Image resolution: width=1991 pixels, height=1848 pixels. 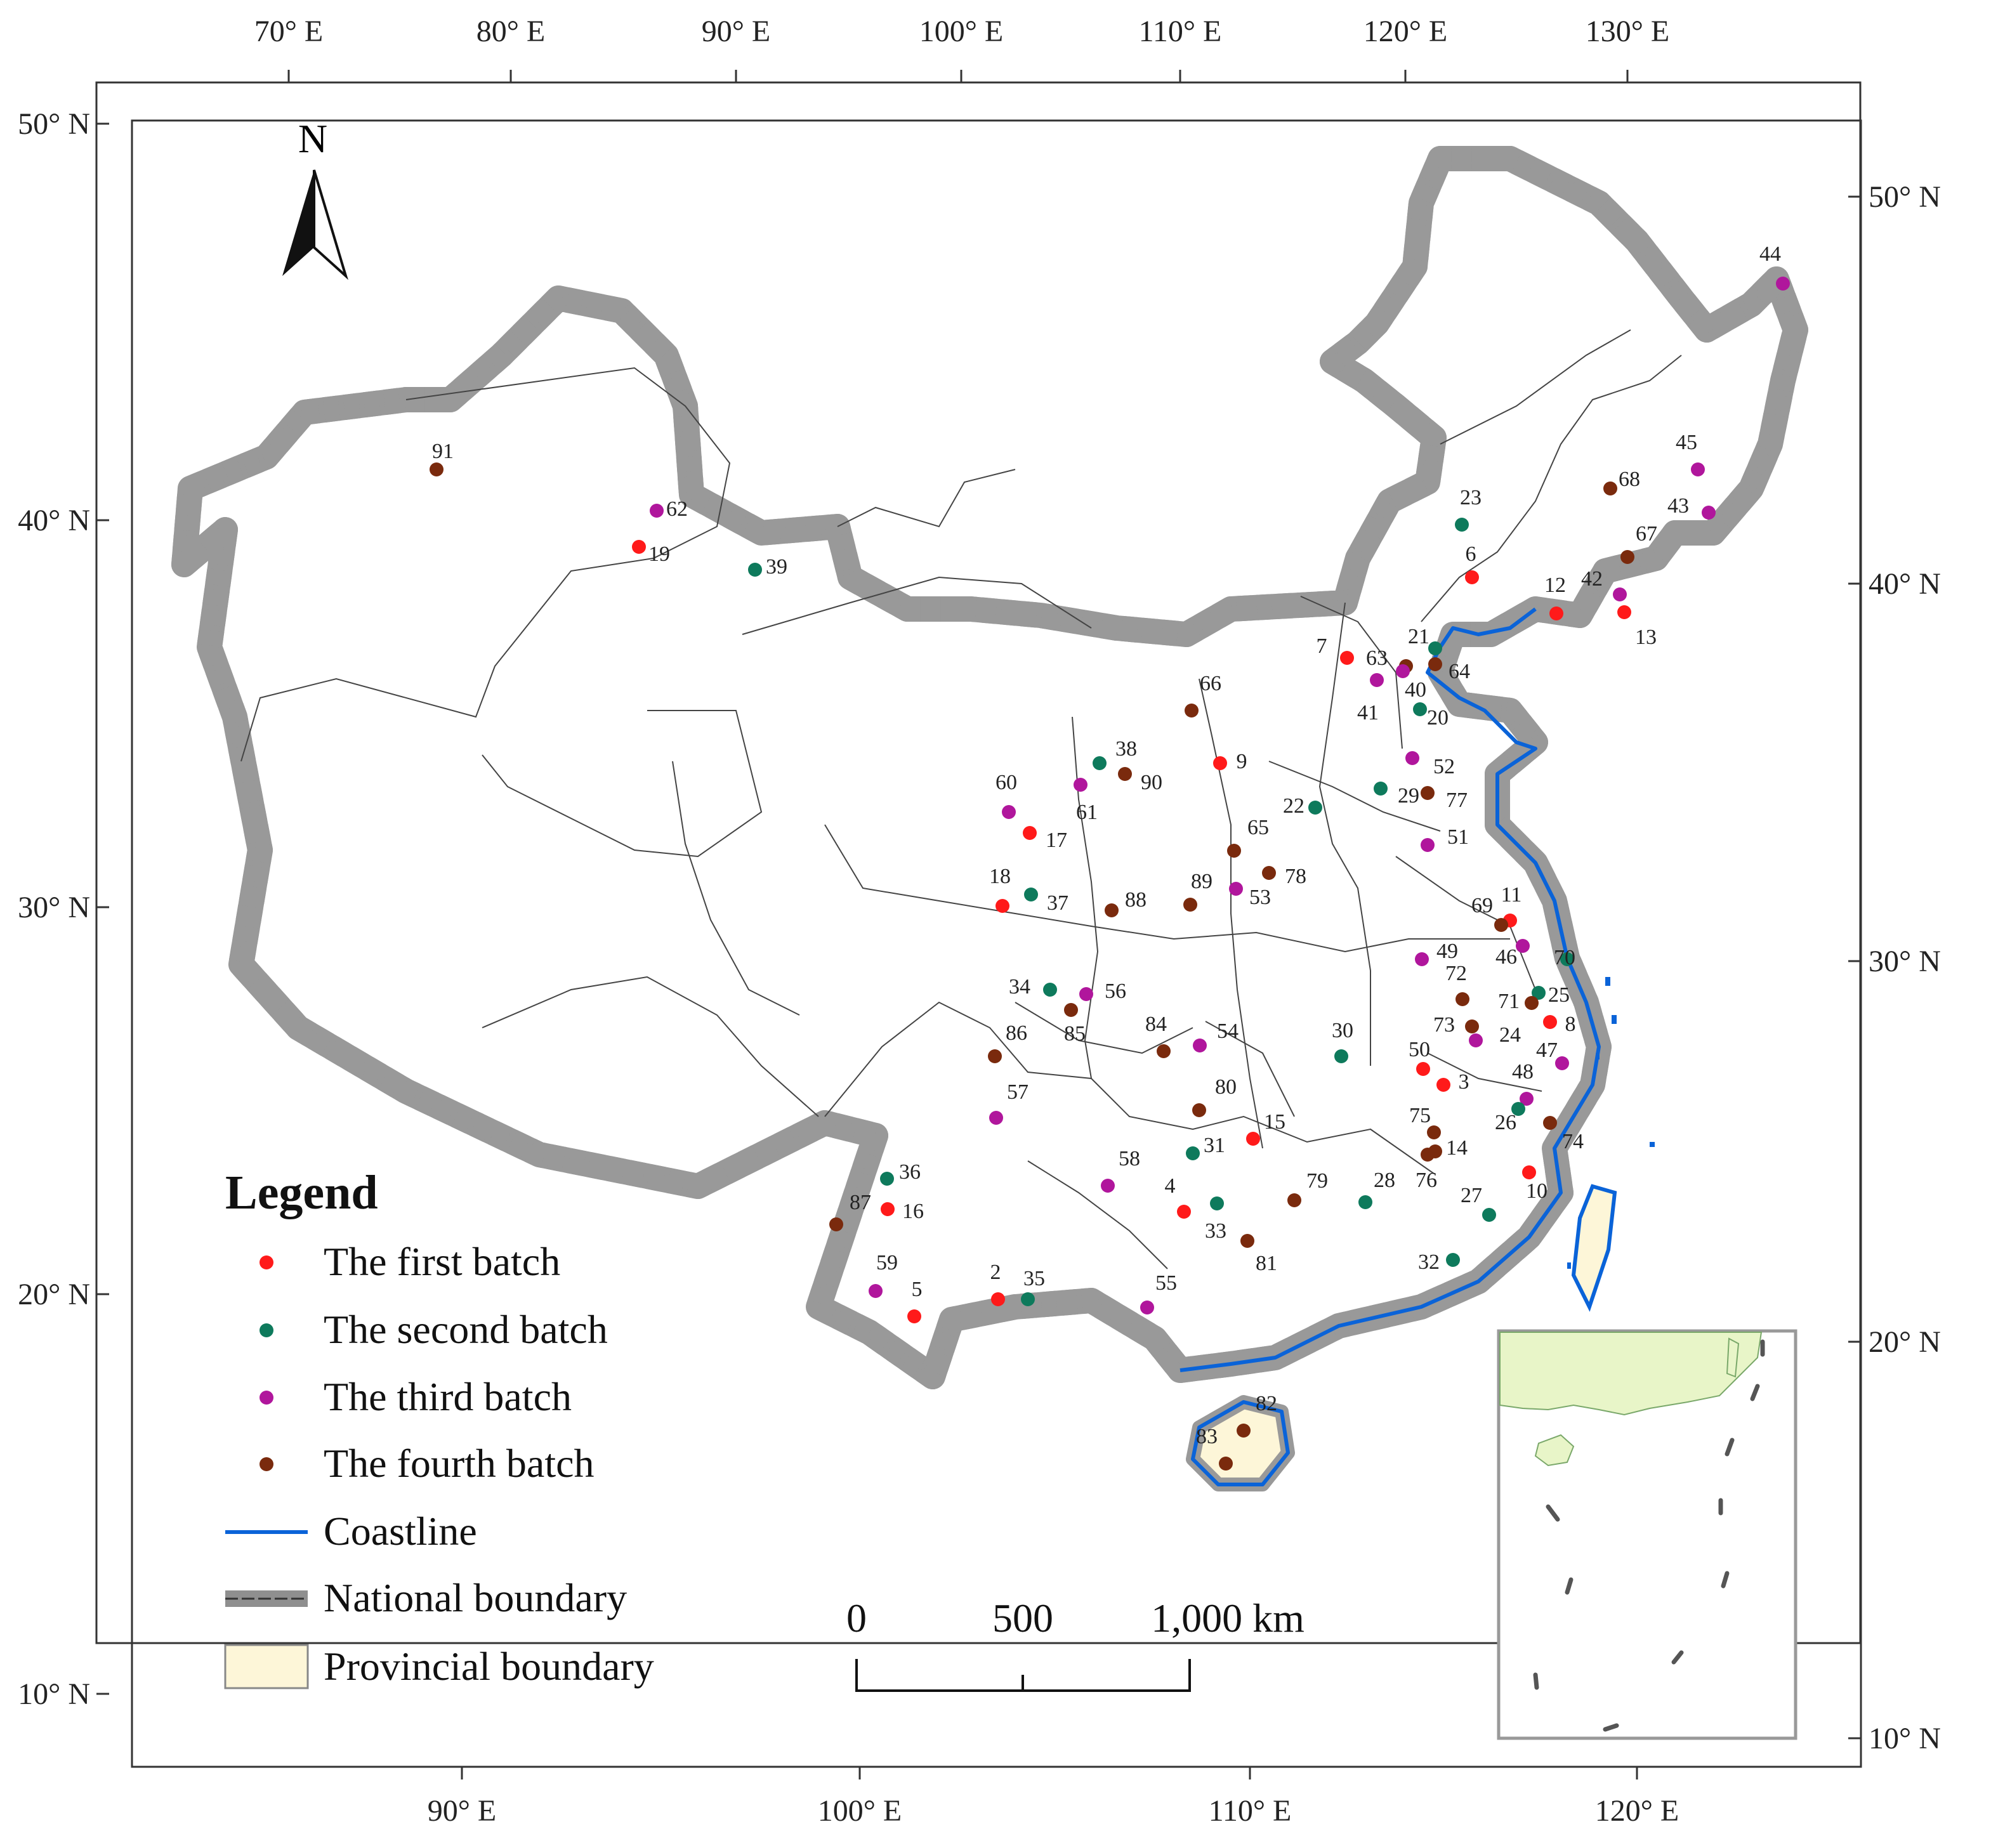 I want to click on site-77: 77, so click(x=1444, y=799).